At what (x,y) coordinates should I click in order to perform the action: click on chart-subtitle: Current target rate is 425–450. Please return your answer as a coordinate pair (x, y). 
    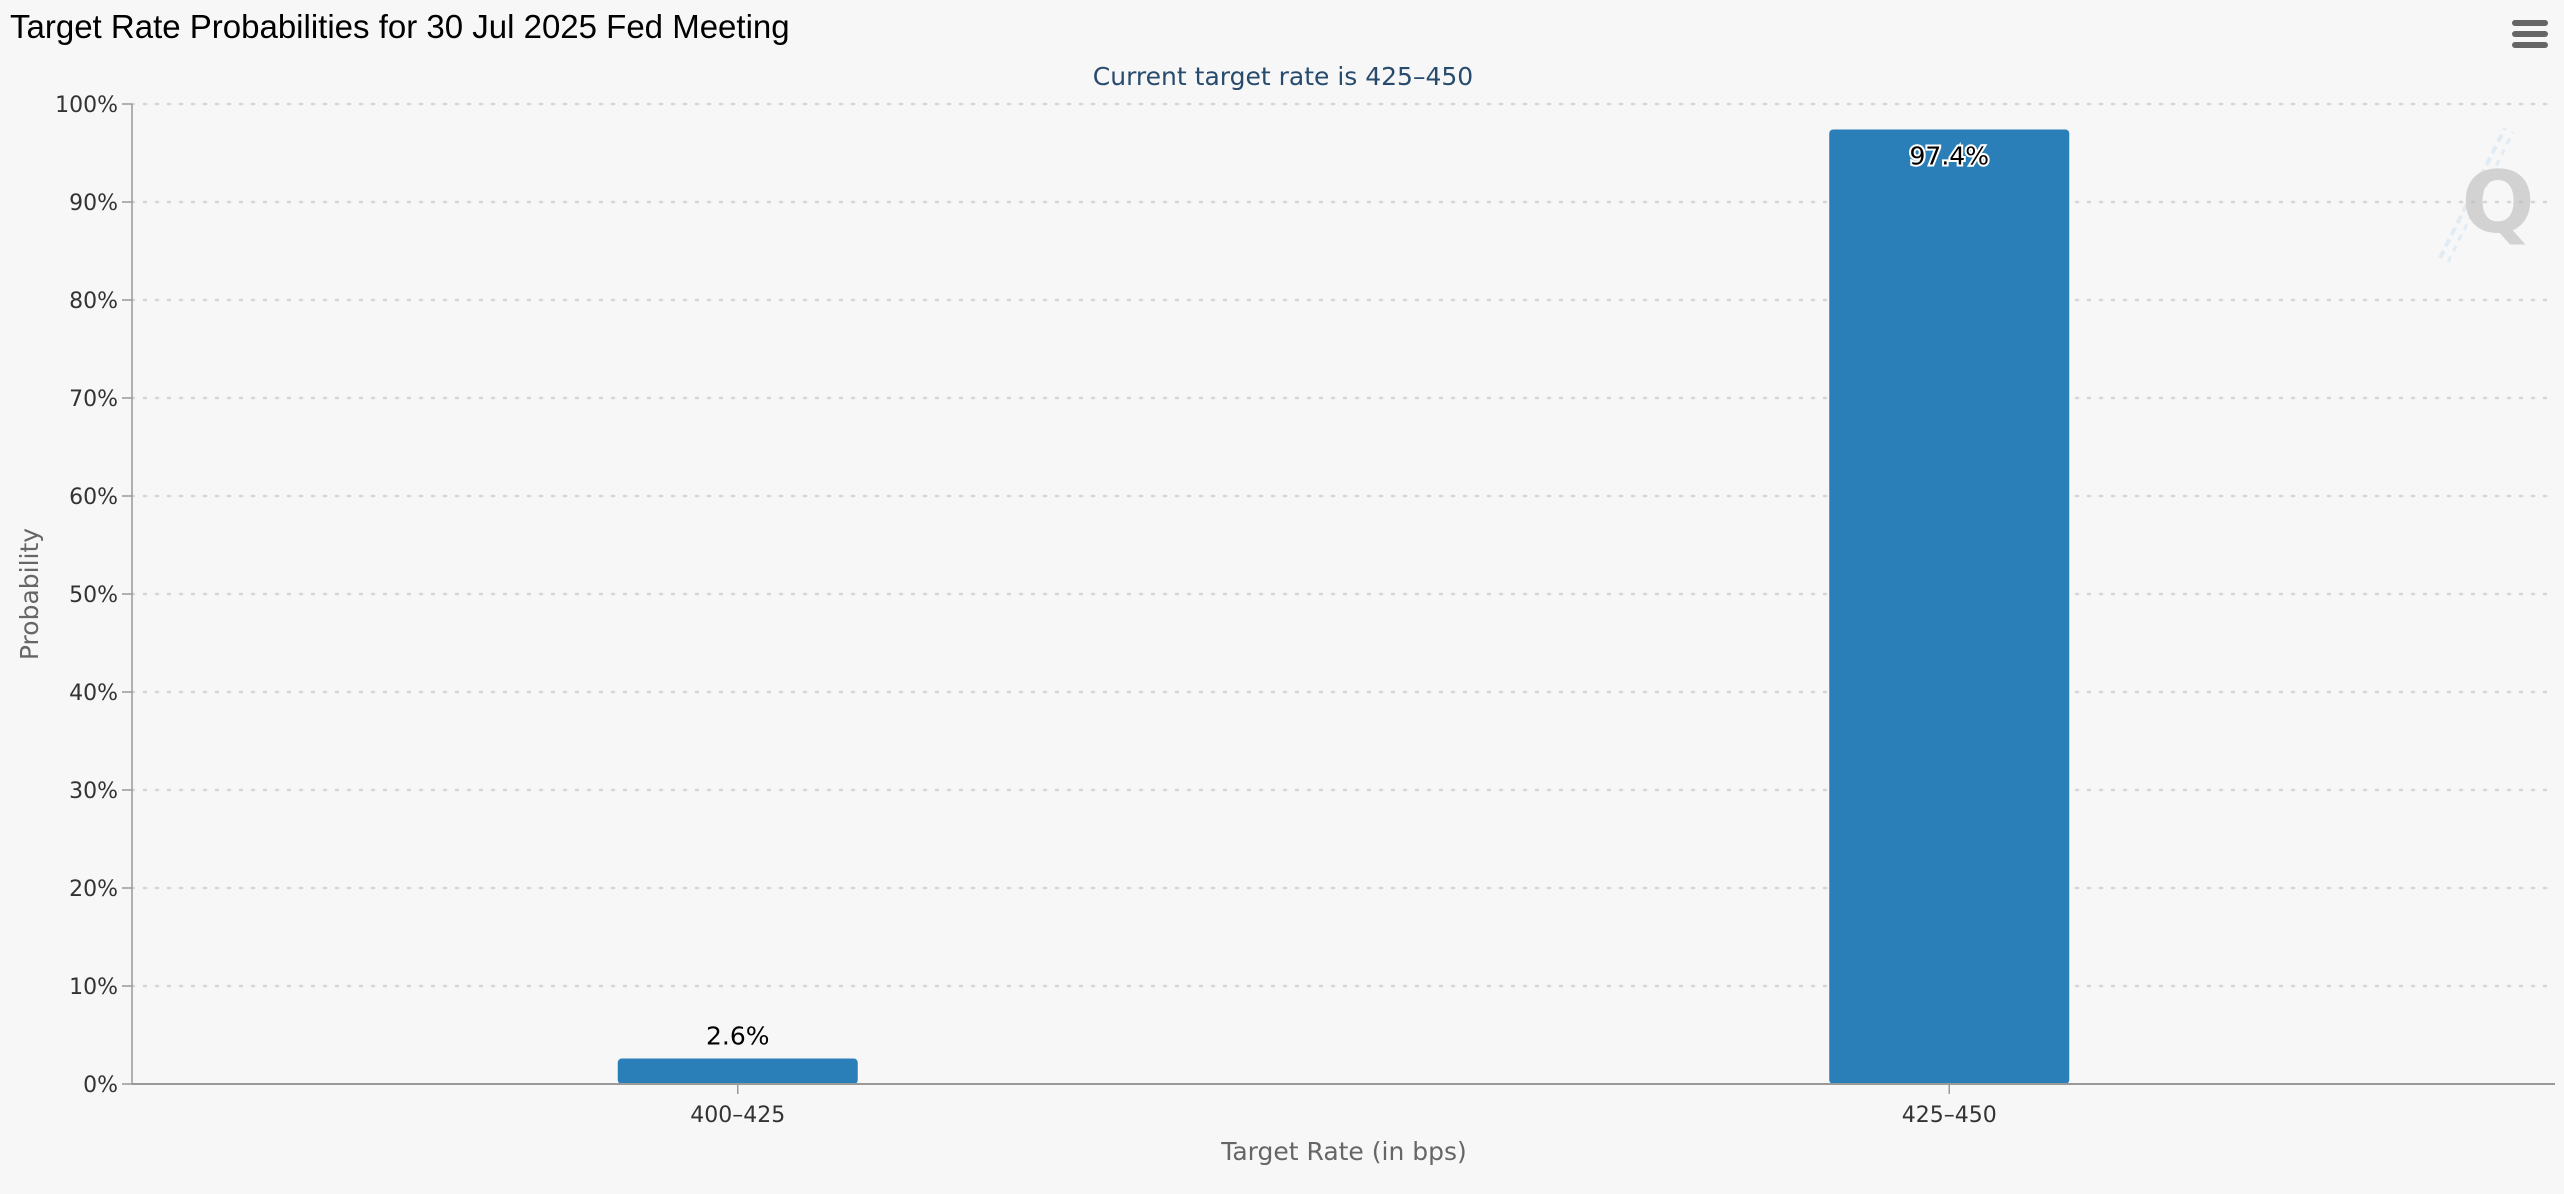
    Looking at the image, I should click on (1283, 76).